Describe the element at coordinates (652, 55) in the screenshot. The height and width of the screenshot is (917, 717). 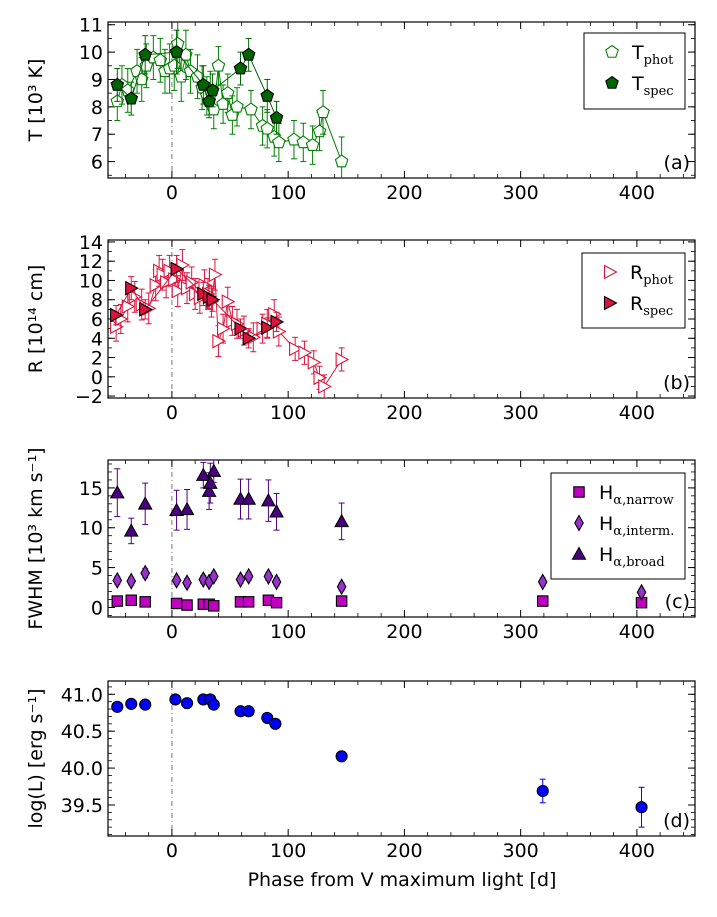
I see `legend-label: Tphot` at that location.